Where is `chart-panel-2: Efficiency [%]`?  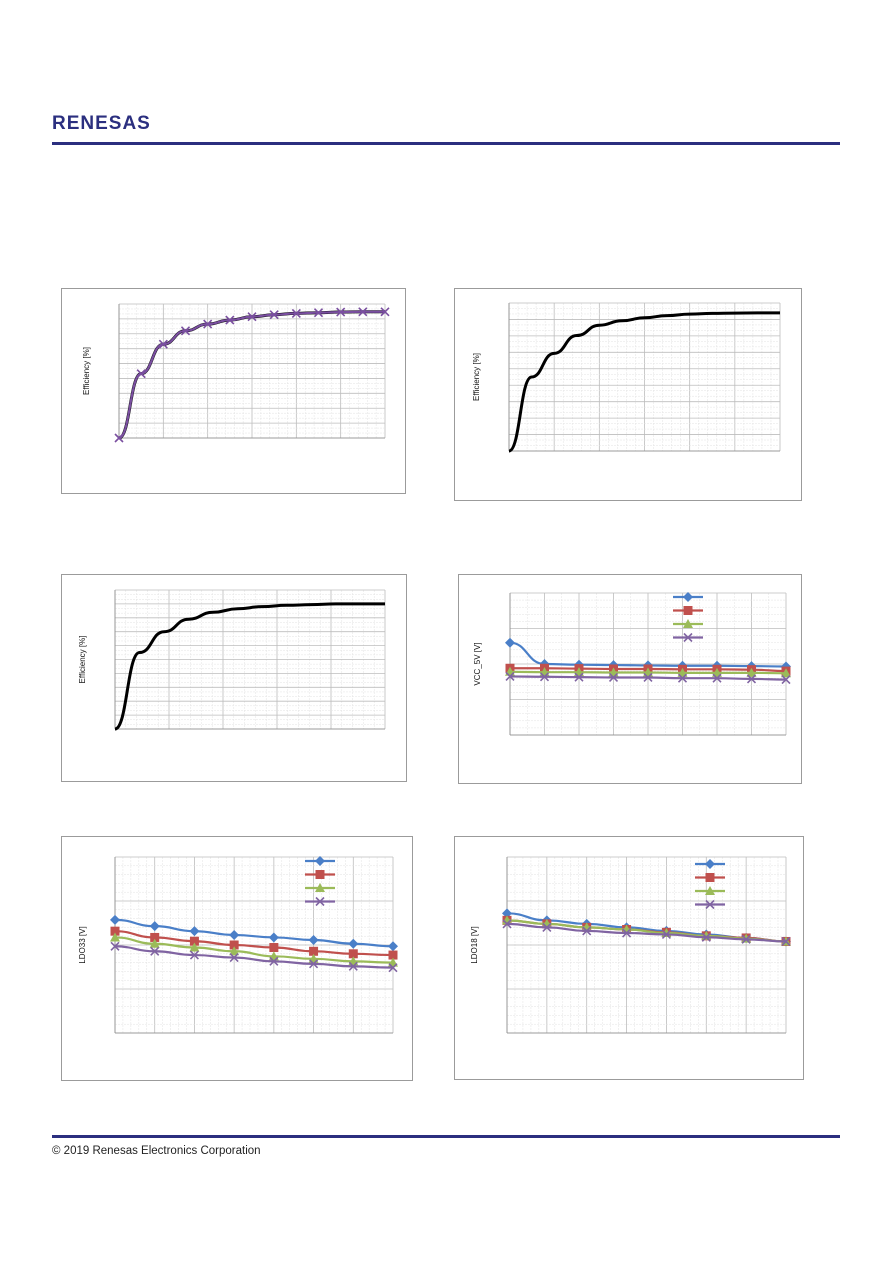
chart-panel-2: Efficiency [%] is located at coordinates (628, 394).